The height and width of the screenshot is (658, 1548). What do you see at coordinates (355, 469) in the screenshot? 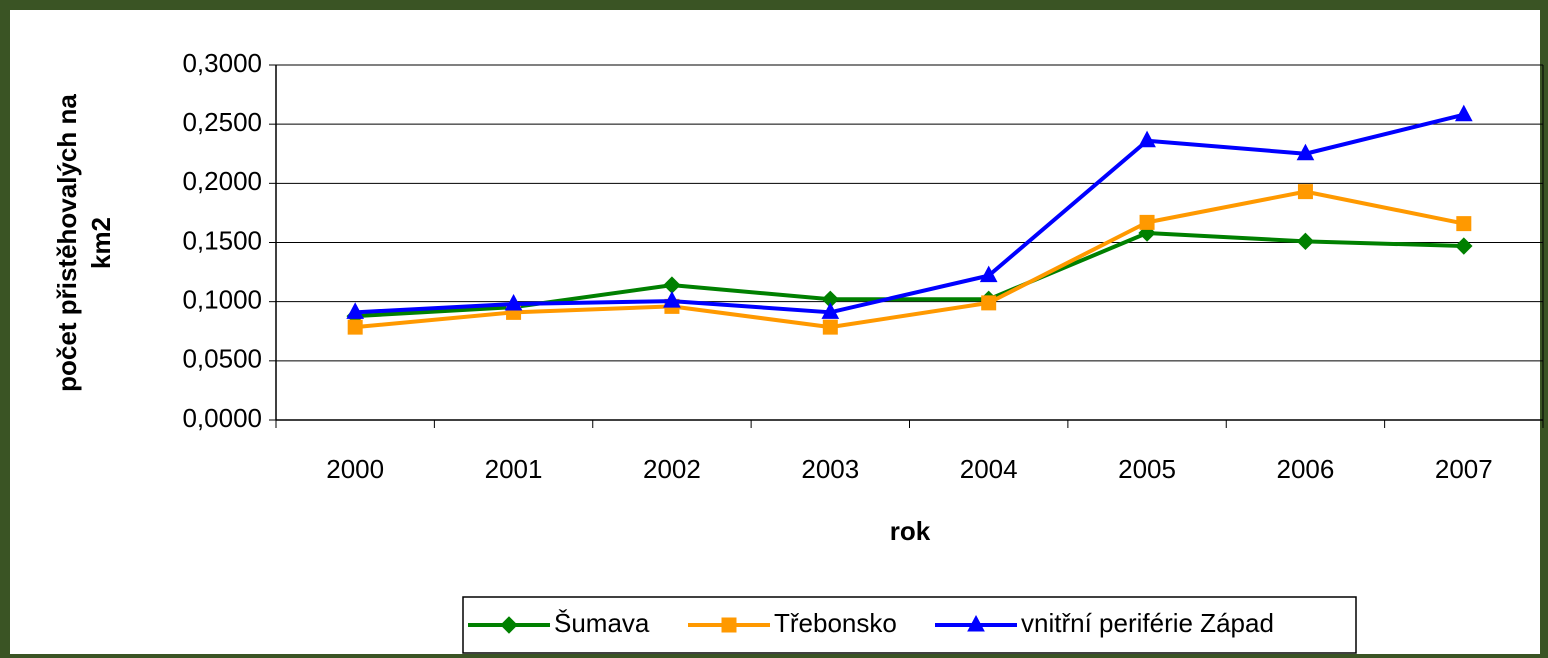
I see `x-tick-label: 2000` at bounding box center [355, 469].